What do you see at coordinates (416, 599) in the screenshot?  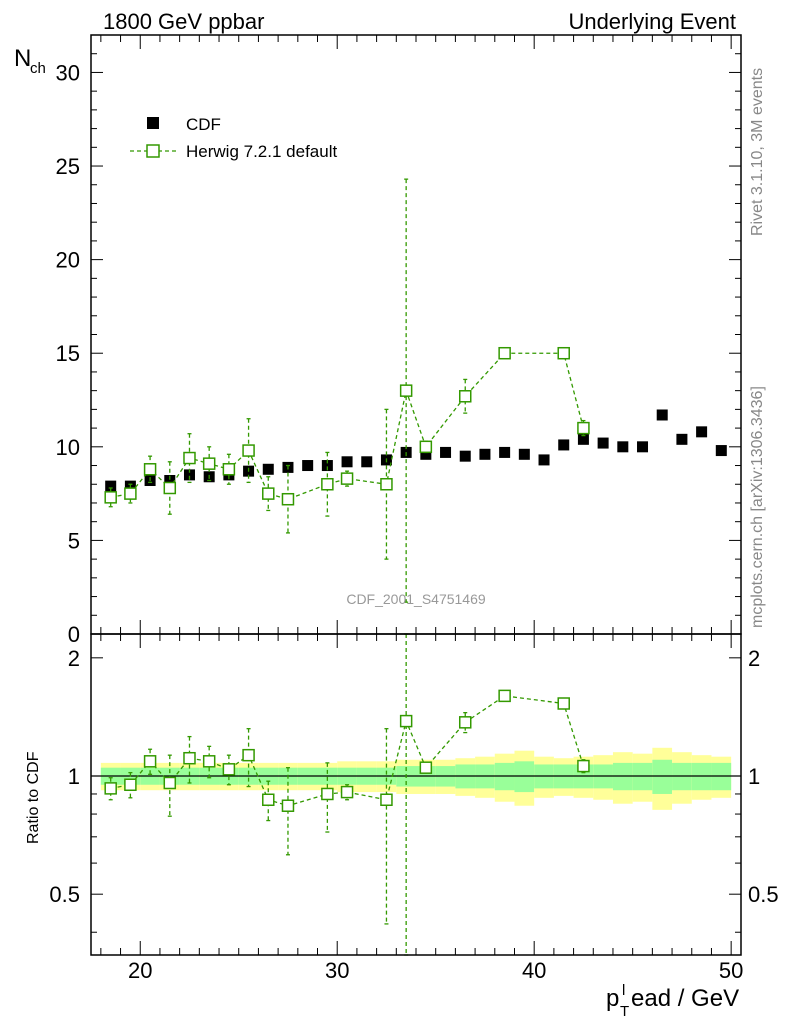 I see `analysis-label: CDF_2001_S4751469` at bounding box center [416, 599].